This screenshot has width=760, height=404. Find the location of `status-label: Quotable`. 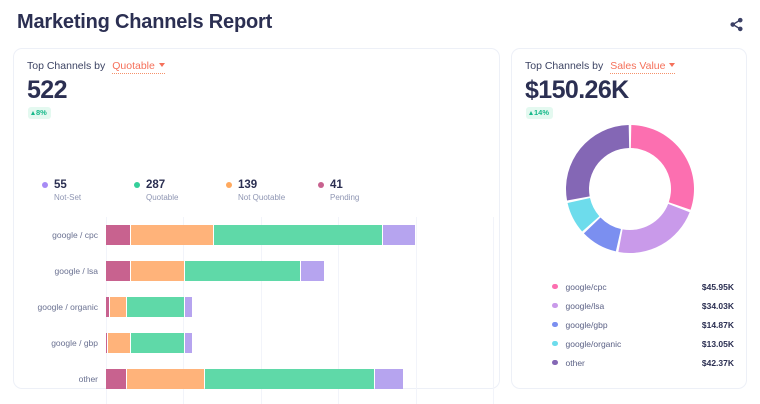

status-label: Quotable is located at coordinates (162, 197).